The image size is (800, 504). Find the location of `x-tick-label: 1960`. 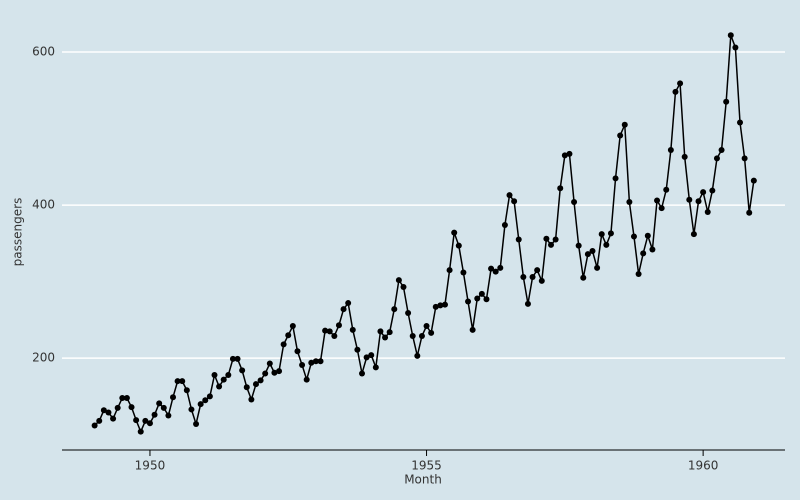

x-tick-label: 1960 is located at coordinates (703, 466).